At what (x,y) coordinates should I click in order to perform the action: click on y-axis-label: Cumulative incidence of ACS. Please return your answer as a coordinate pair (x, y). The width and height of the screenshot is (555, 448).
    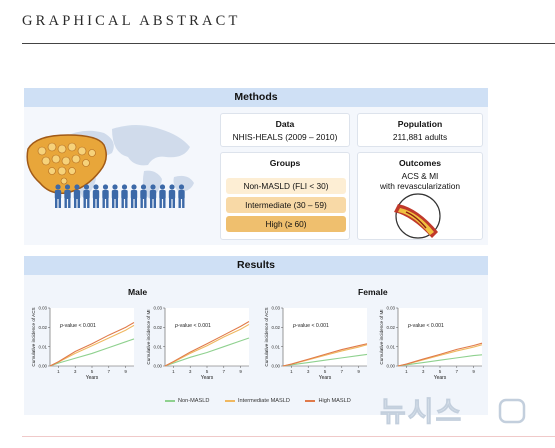
    Looking at the image, I should click on (266, 336).